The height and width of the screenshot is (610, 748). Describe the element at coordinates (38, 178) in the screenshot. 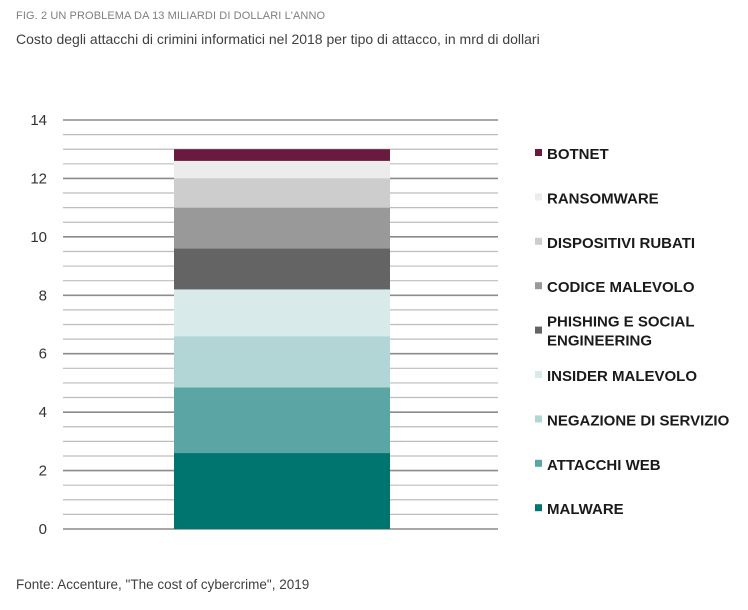

I see `y-tick-label: 12` at that location.